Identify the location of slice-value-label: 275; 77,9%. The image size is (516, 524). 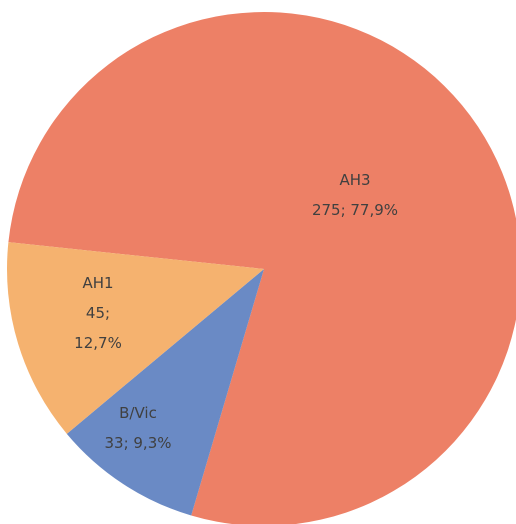
(355, 210).